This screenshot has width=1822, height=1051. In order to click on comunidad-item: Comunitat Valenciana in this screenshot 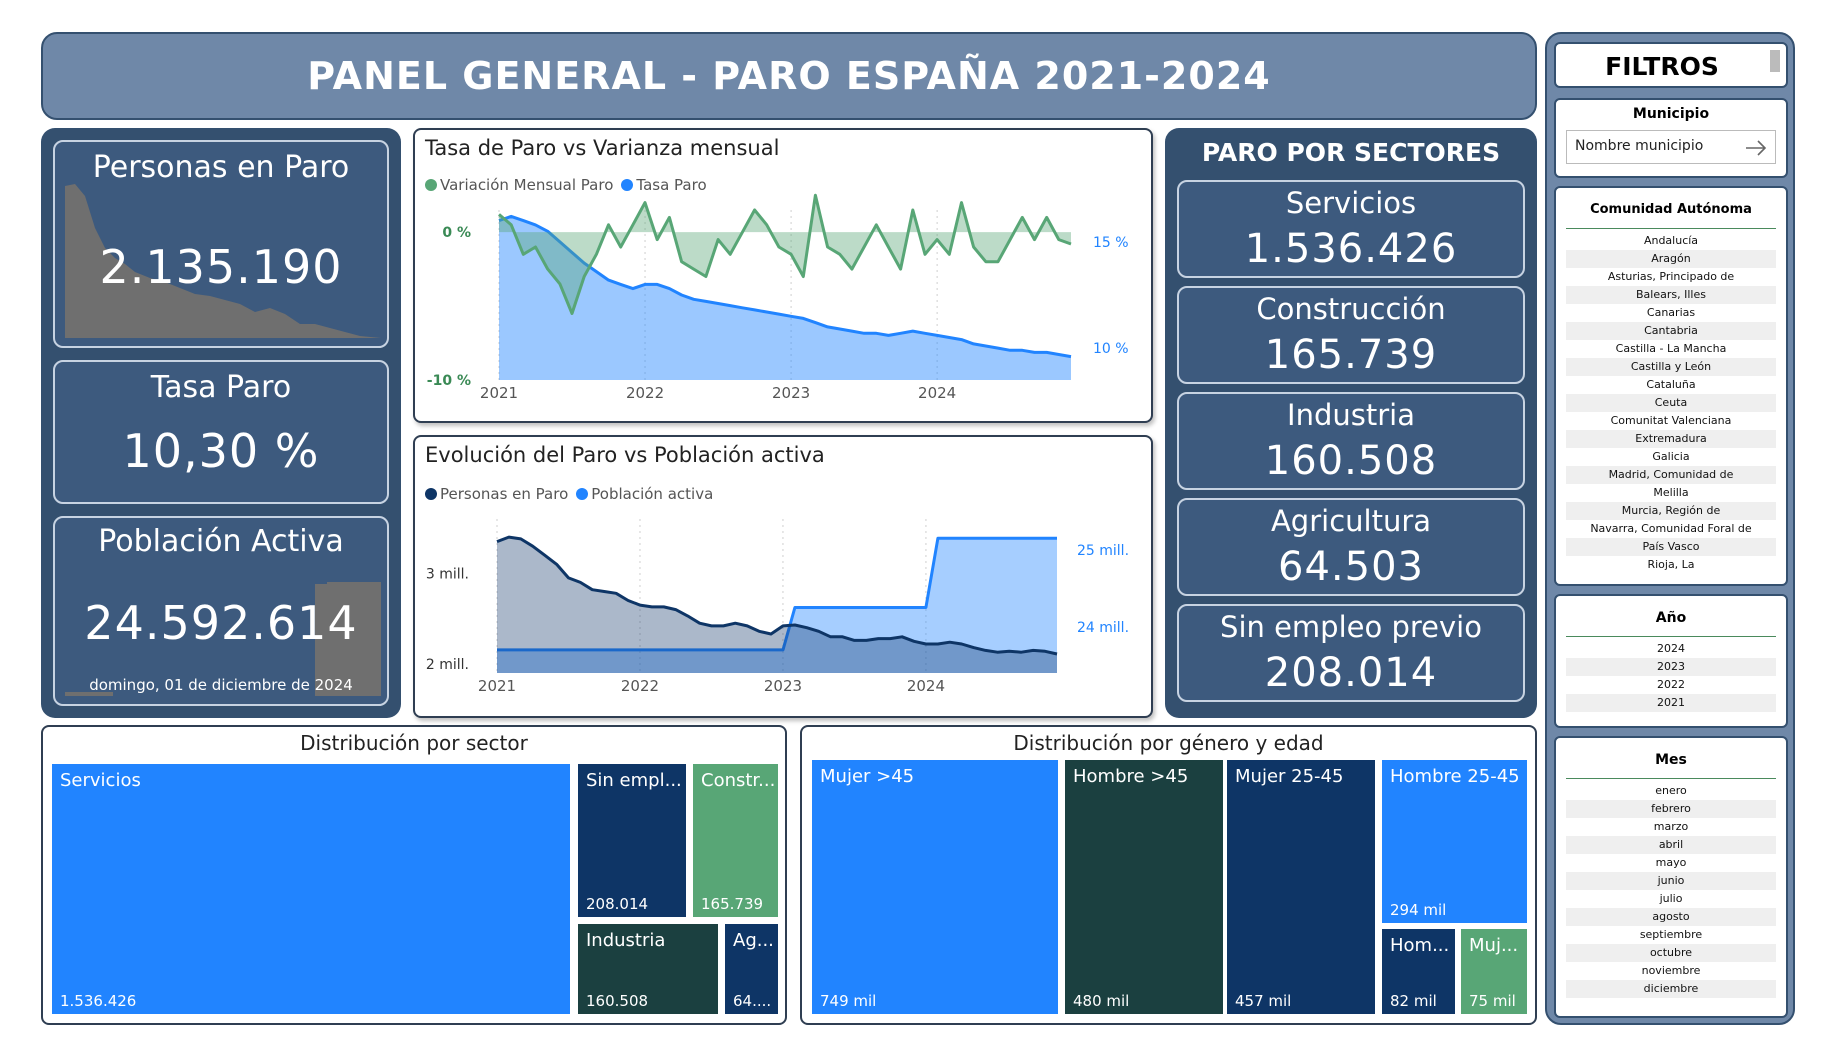, I will do `click(1671, 420)`.